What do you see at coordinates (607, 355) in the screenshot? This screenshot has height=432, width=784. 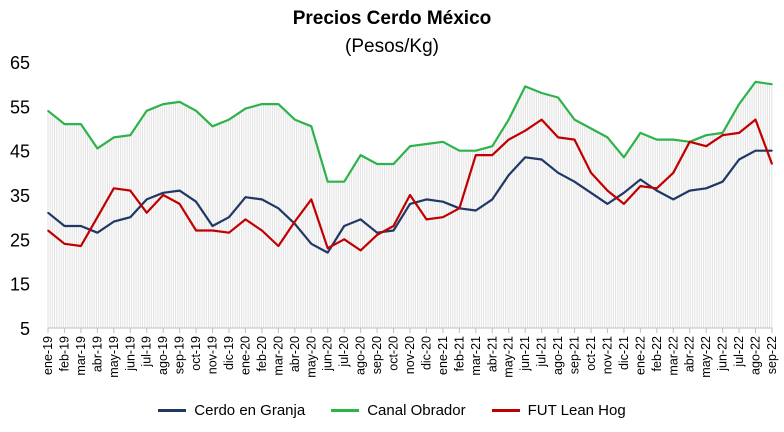 I see `x-tick-label: nov-21` at bounding box center [607, 355].